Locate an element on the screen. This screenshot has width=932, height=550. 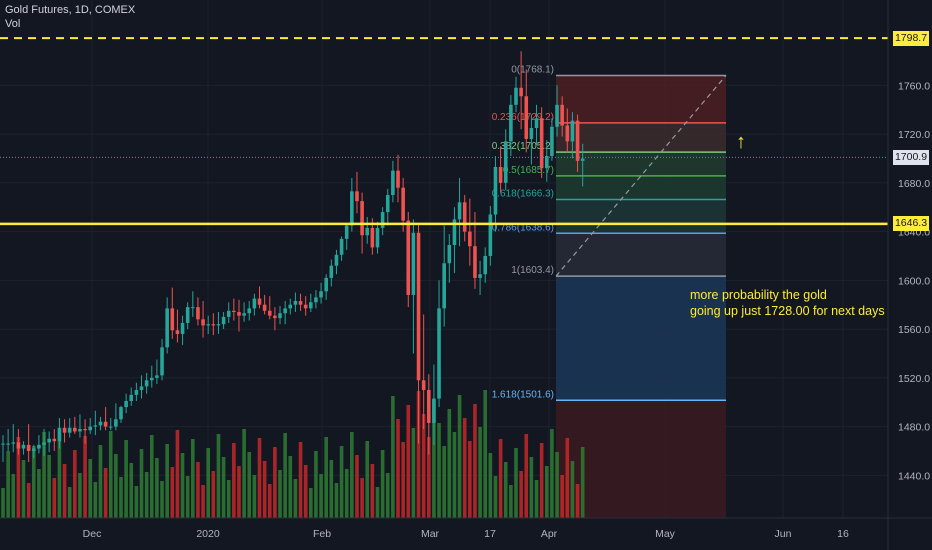
volume-label: Vol is located at coordinates (13, 24).